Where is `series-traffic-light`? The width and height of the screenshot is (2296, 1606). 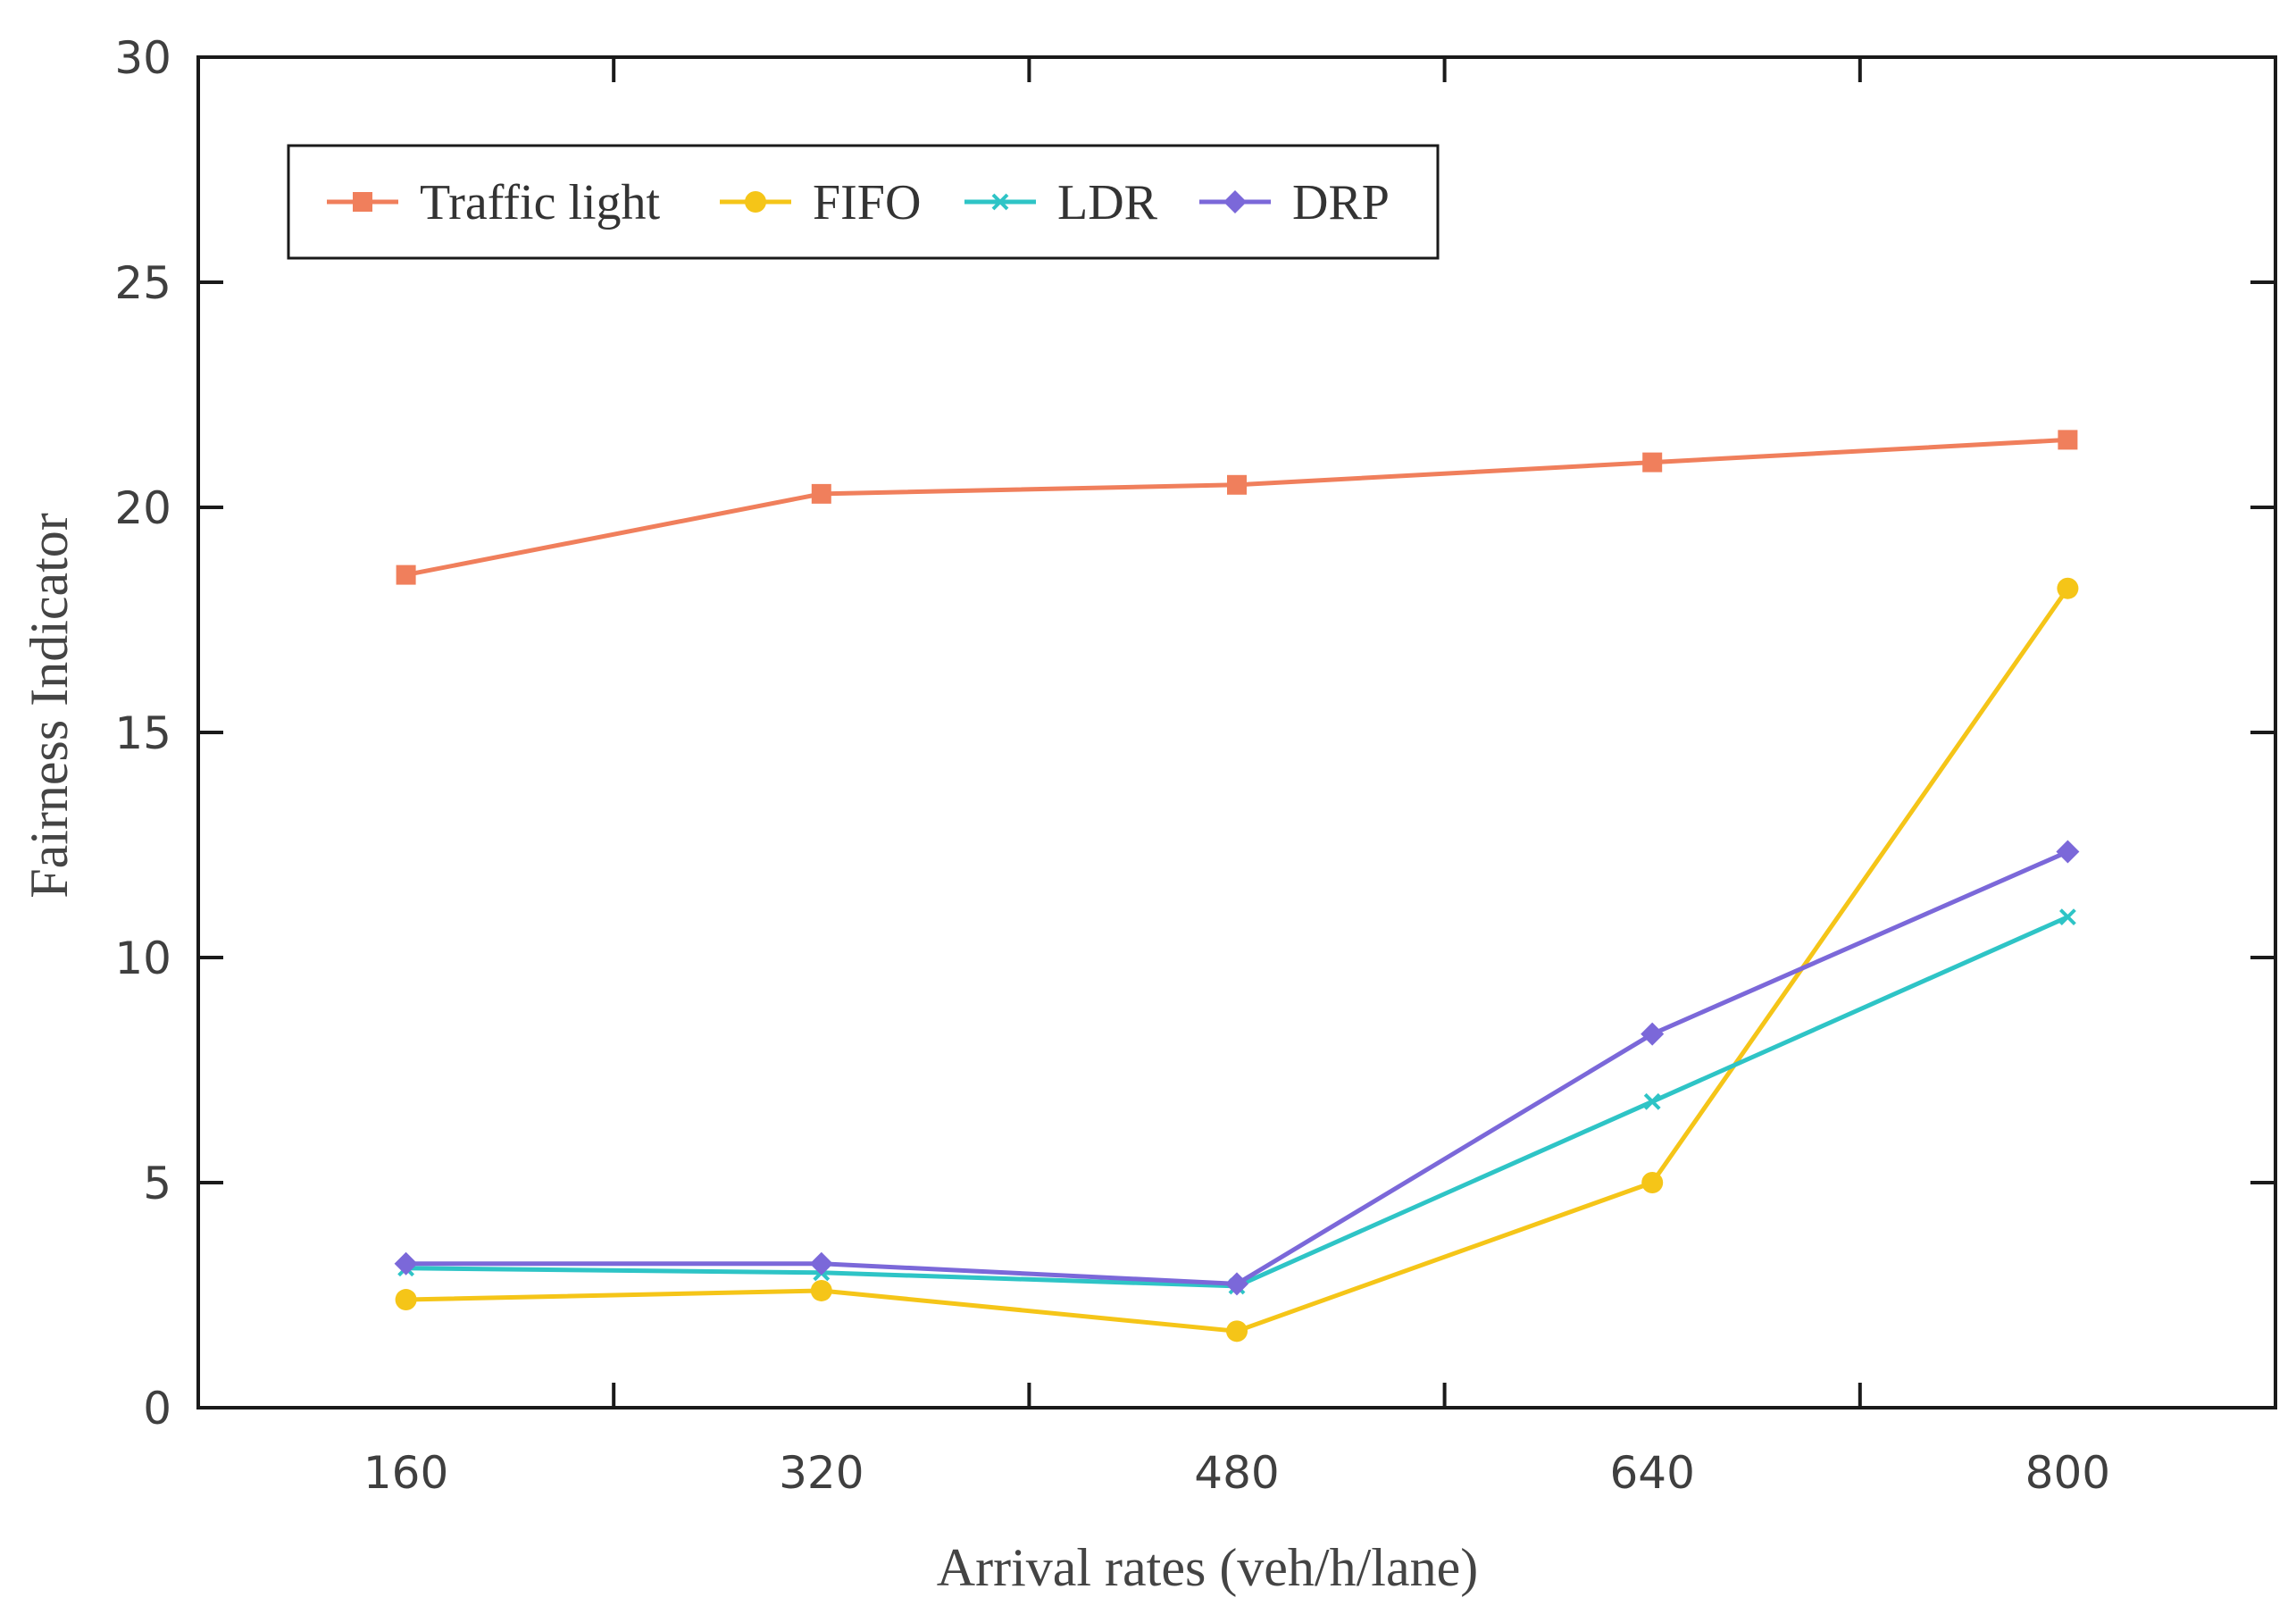 series-traffic-light is located at coordinates (1237, 507).